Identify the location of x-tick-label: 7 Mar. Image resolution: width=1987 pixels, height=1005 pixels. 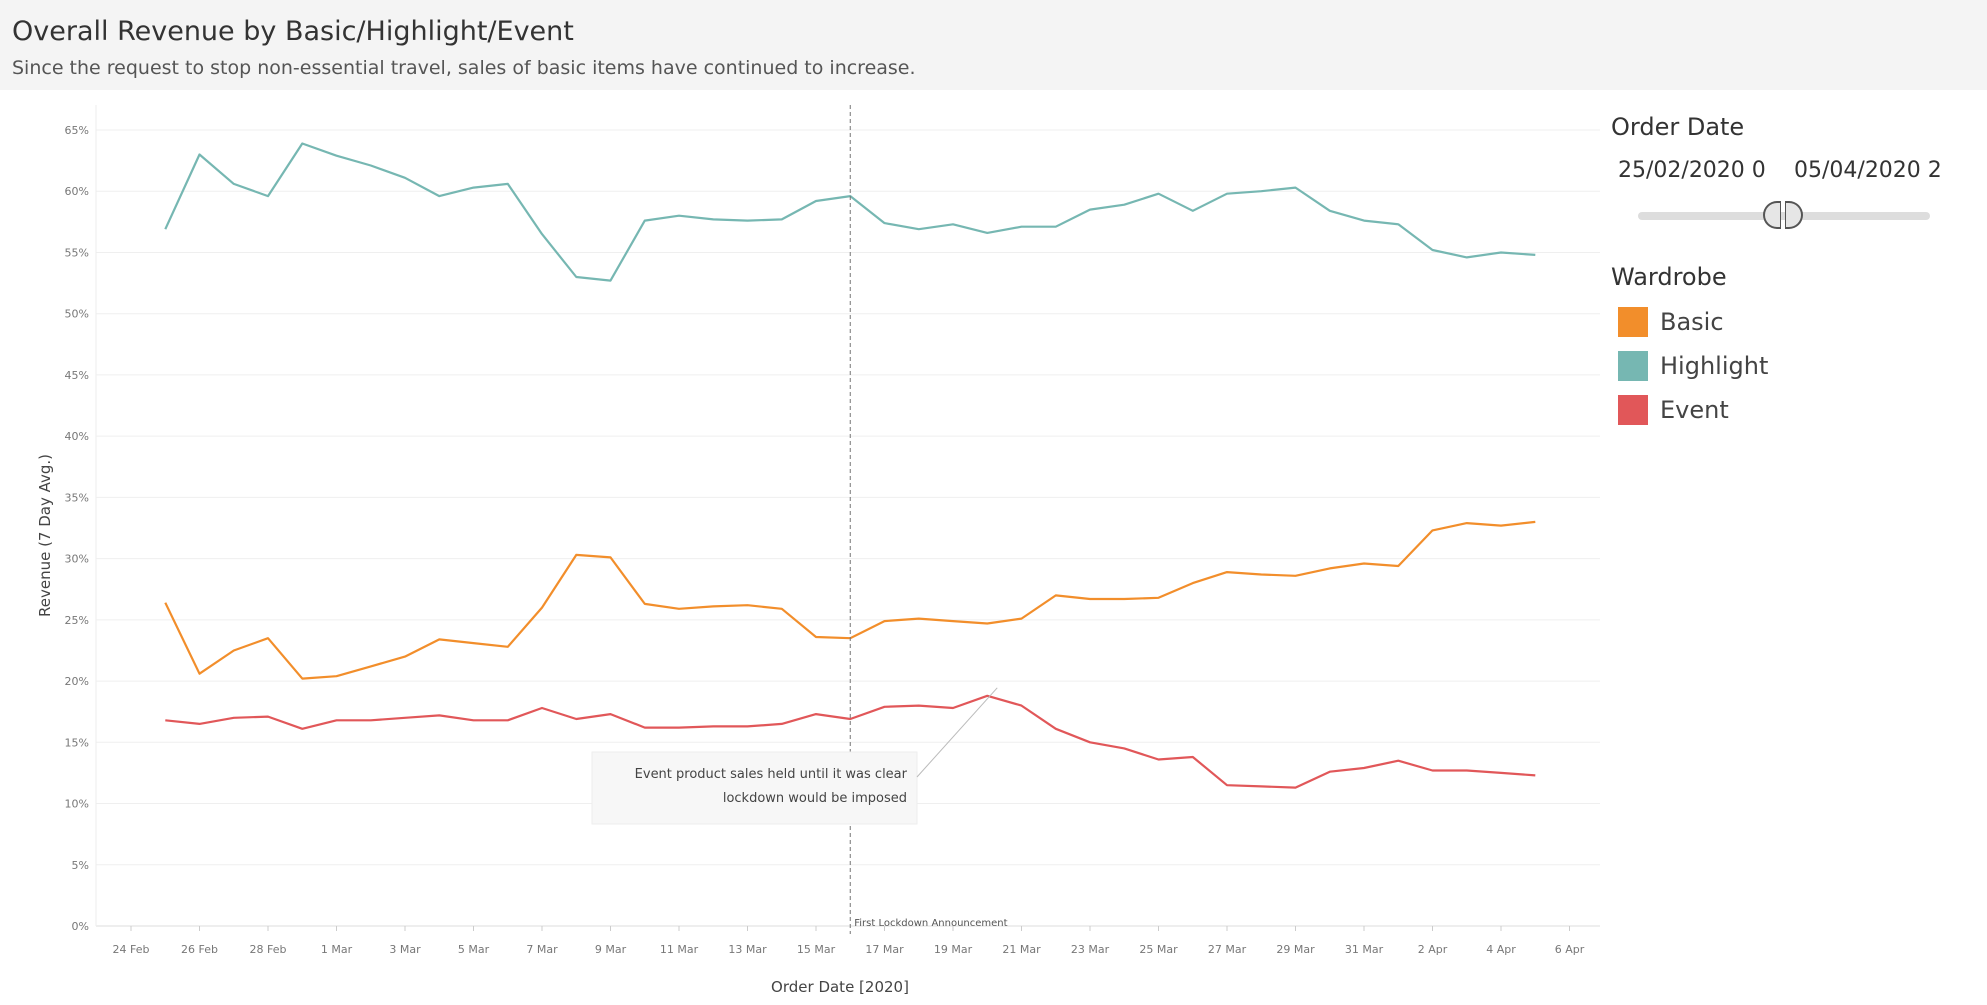
(542, 949).